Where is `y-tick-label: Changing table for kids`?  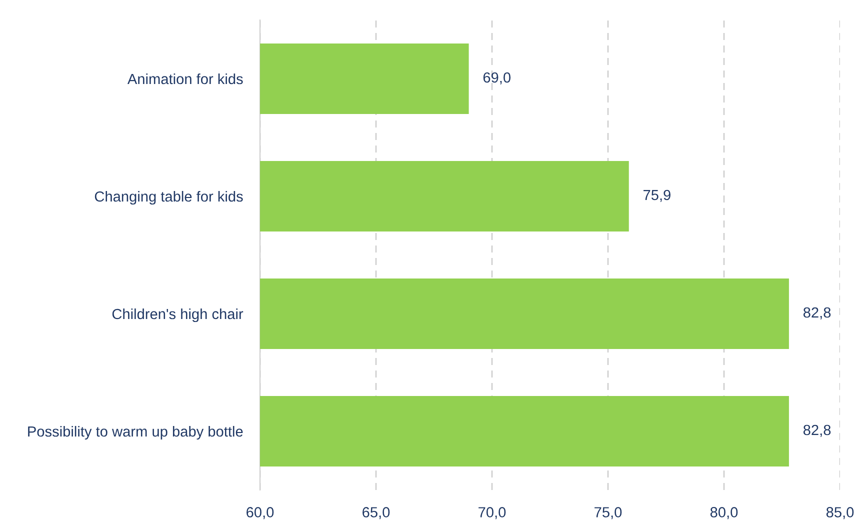
y-tick-label: Changing table for kids is located at coordinates (168, 197).